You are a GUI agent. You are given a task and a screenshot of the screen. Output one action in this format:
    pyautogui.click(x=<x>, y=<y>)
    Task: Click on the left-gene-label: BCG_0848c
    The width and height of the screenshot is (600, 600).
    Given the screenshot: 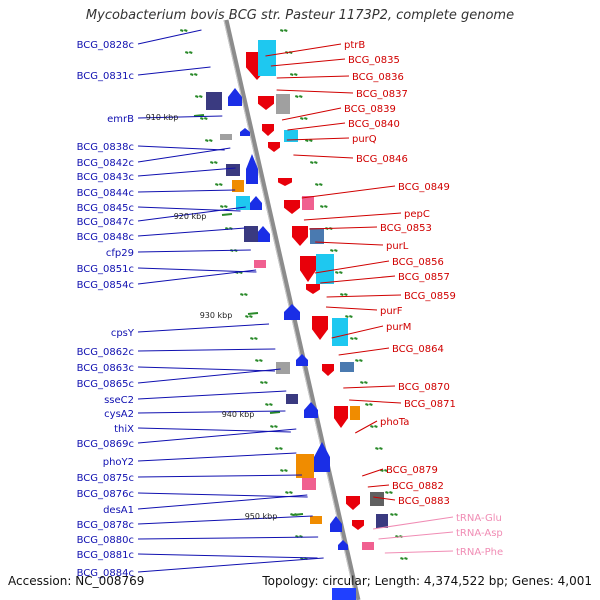 What is the action you would take?
    pyautogui.click(x=105, y=237)
    